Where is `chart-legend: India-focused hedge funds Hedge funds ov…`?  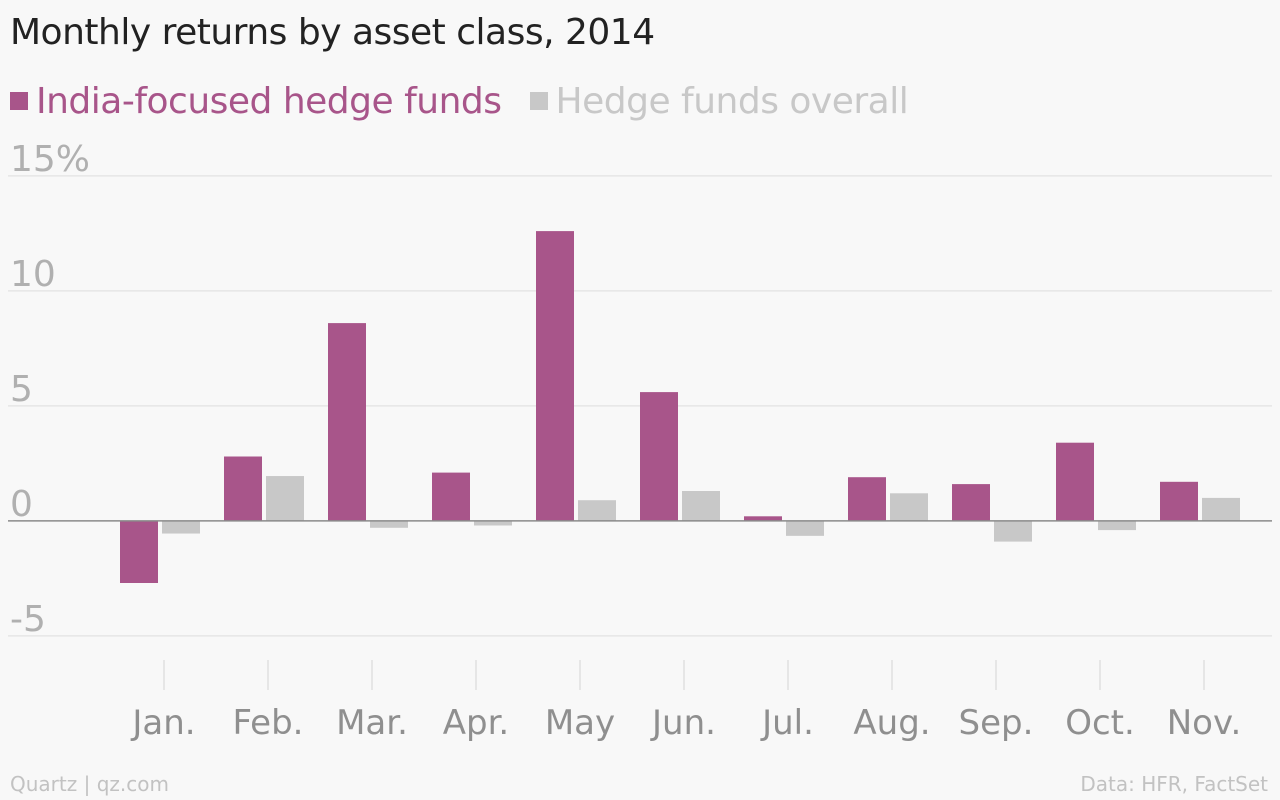
chart-legend: India-focused hedge funds Hedge funds ov… is located at coordinates (473, 101).